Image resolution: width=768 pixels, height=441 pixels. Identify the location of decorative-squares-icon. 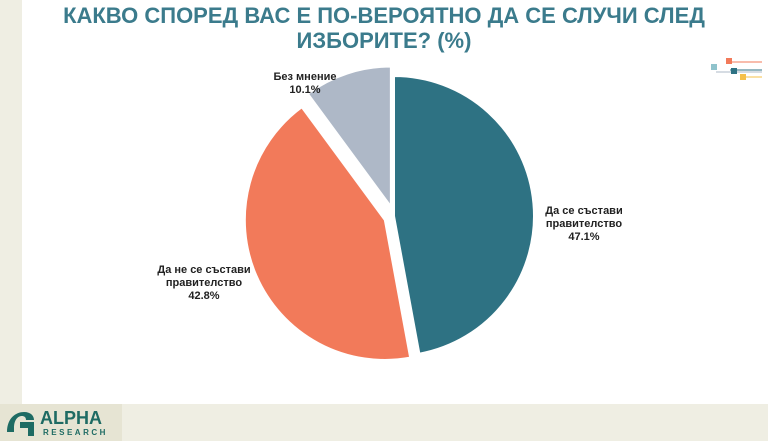
(736, 69).